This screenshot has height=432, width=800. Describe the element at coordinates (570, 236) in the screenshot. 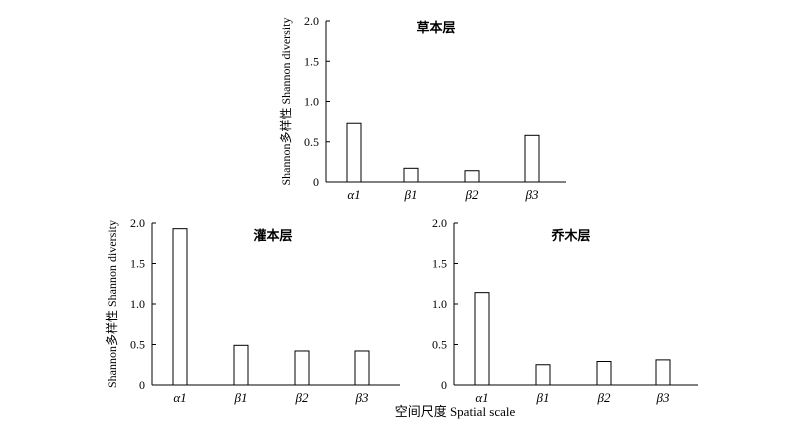

I see `panel-title: 乔木层` at that location.